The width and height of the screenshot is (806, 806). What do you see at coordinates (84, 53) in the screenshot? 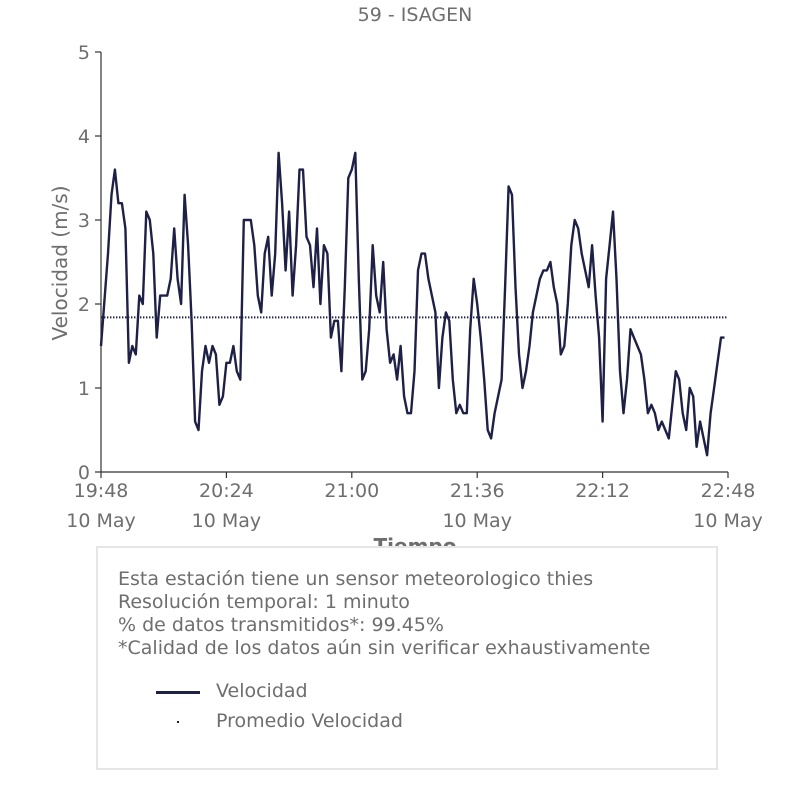
I see `y-tick-label: 5` at bounding box center [84, 53].